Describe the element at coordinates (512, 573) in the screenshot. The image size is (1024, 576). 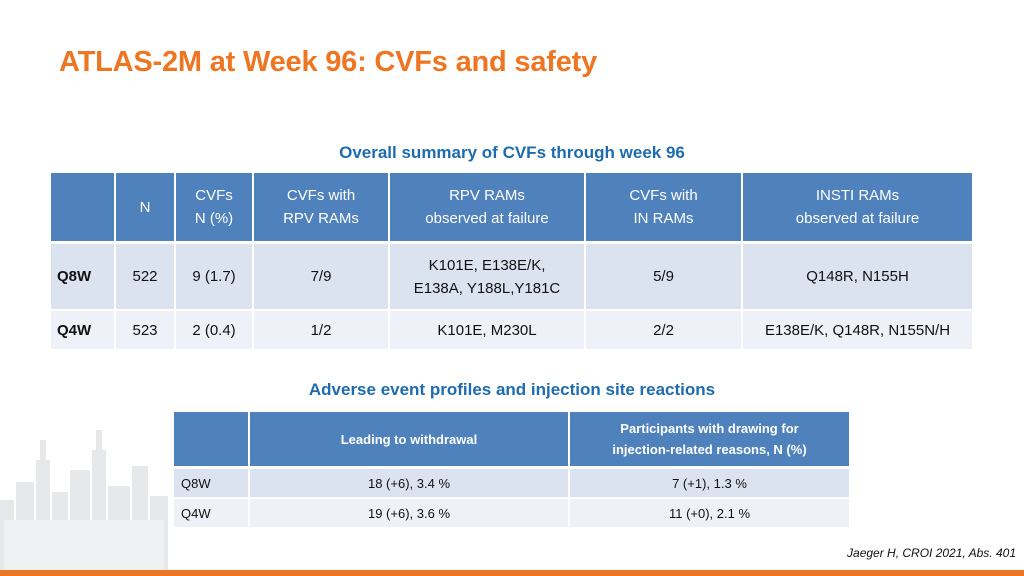
I see `bottom-accent-bar` at that location.